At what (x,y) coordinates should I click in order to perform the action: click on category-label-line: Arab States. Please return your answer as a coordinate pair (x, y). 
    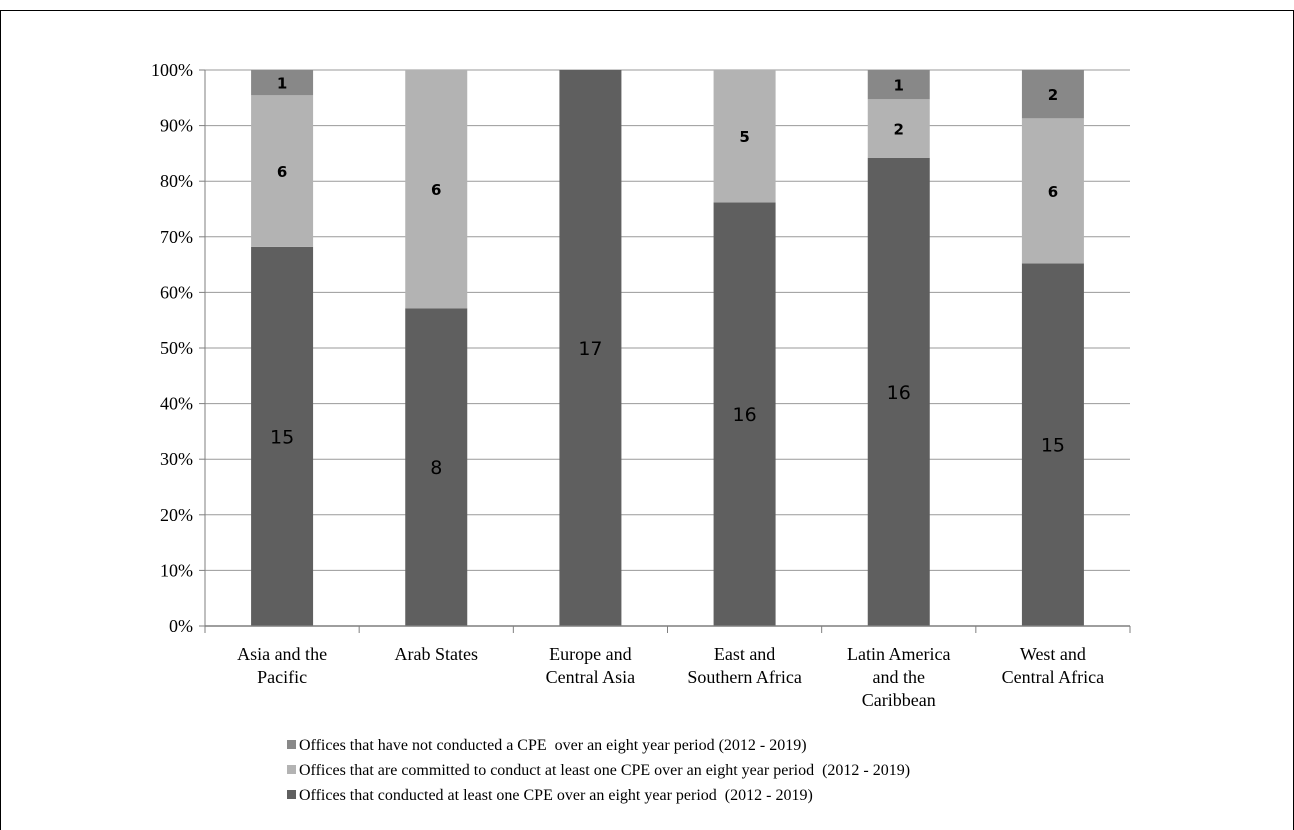
    Looking at the image, I should click on (436, 654).